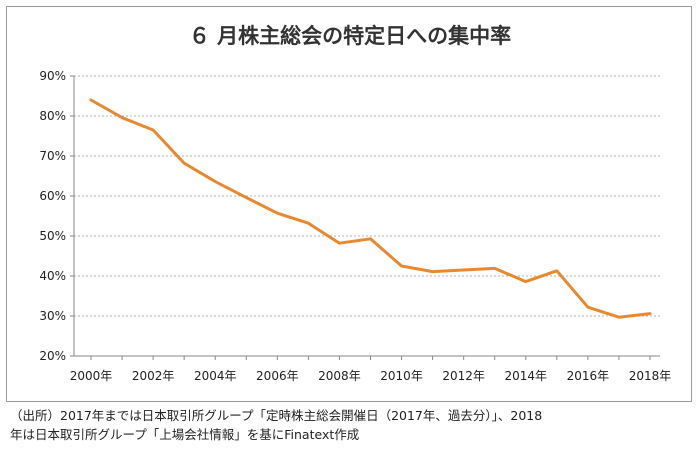 This screenshot has width=700, height=454. I want to click on x-tick-label: 2010年, so click(401, 376).